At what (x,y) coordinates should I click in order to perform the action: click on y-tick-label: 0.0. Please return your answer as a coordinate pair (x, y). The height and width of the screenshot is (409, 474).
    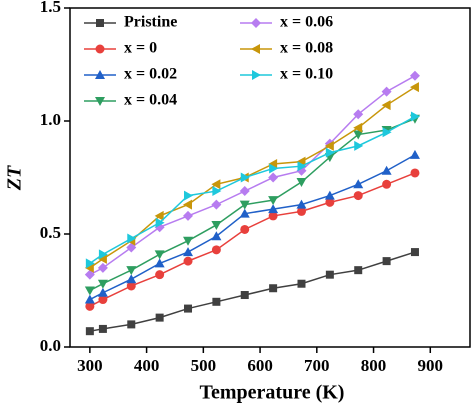
    Looking at the image, I should click on (50, 345).